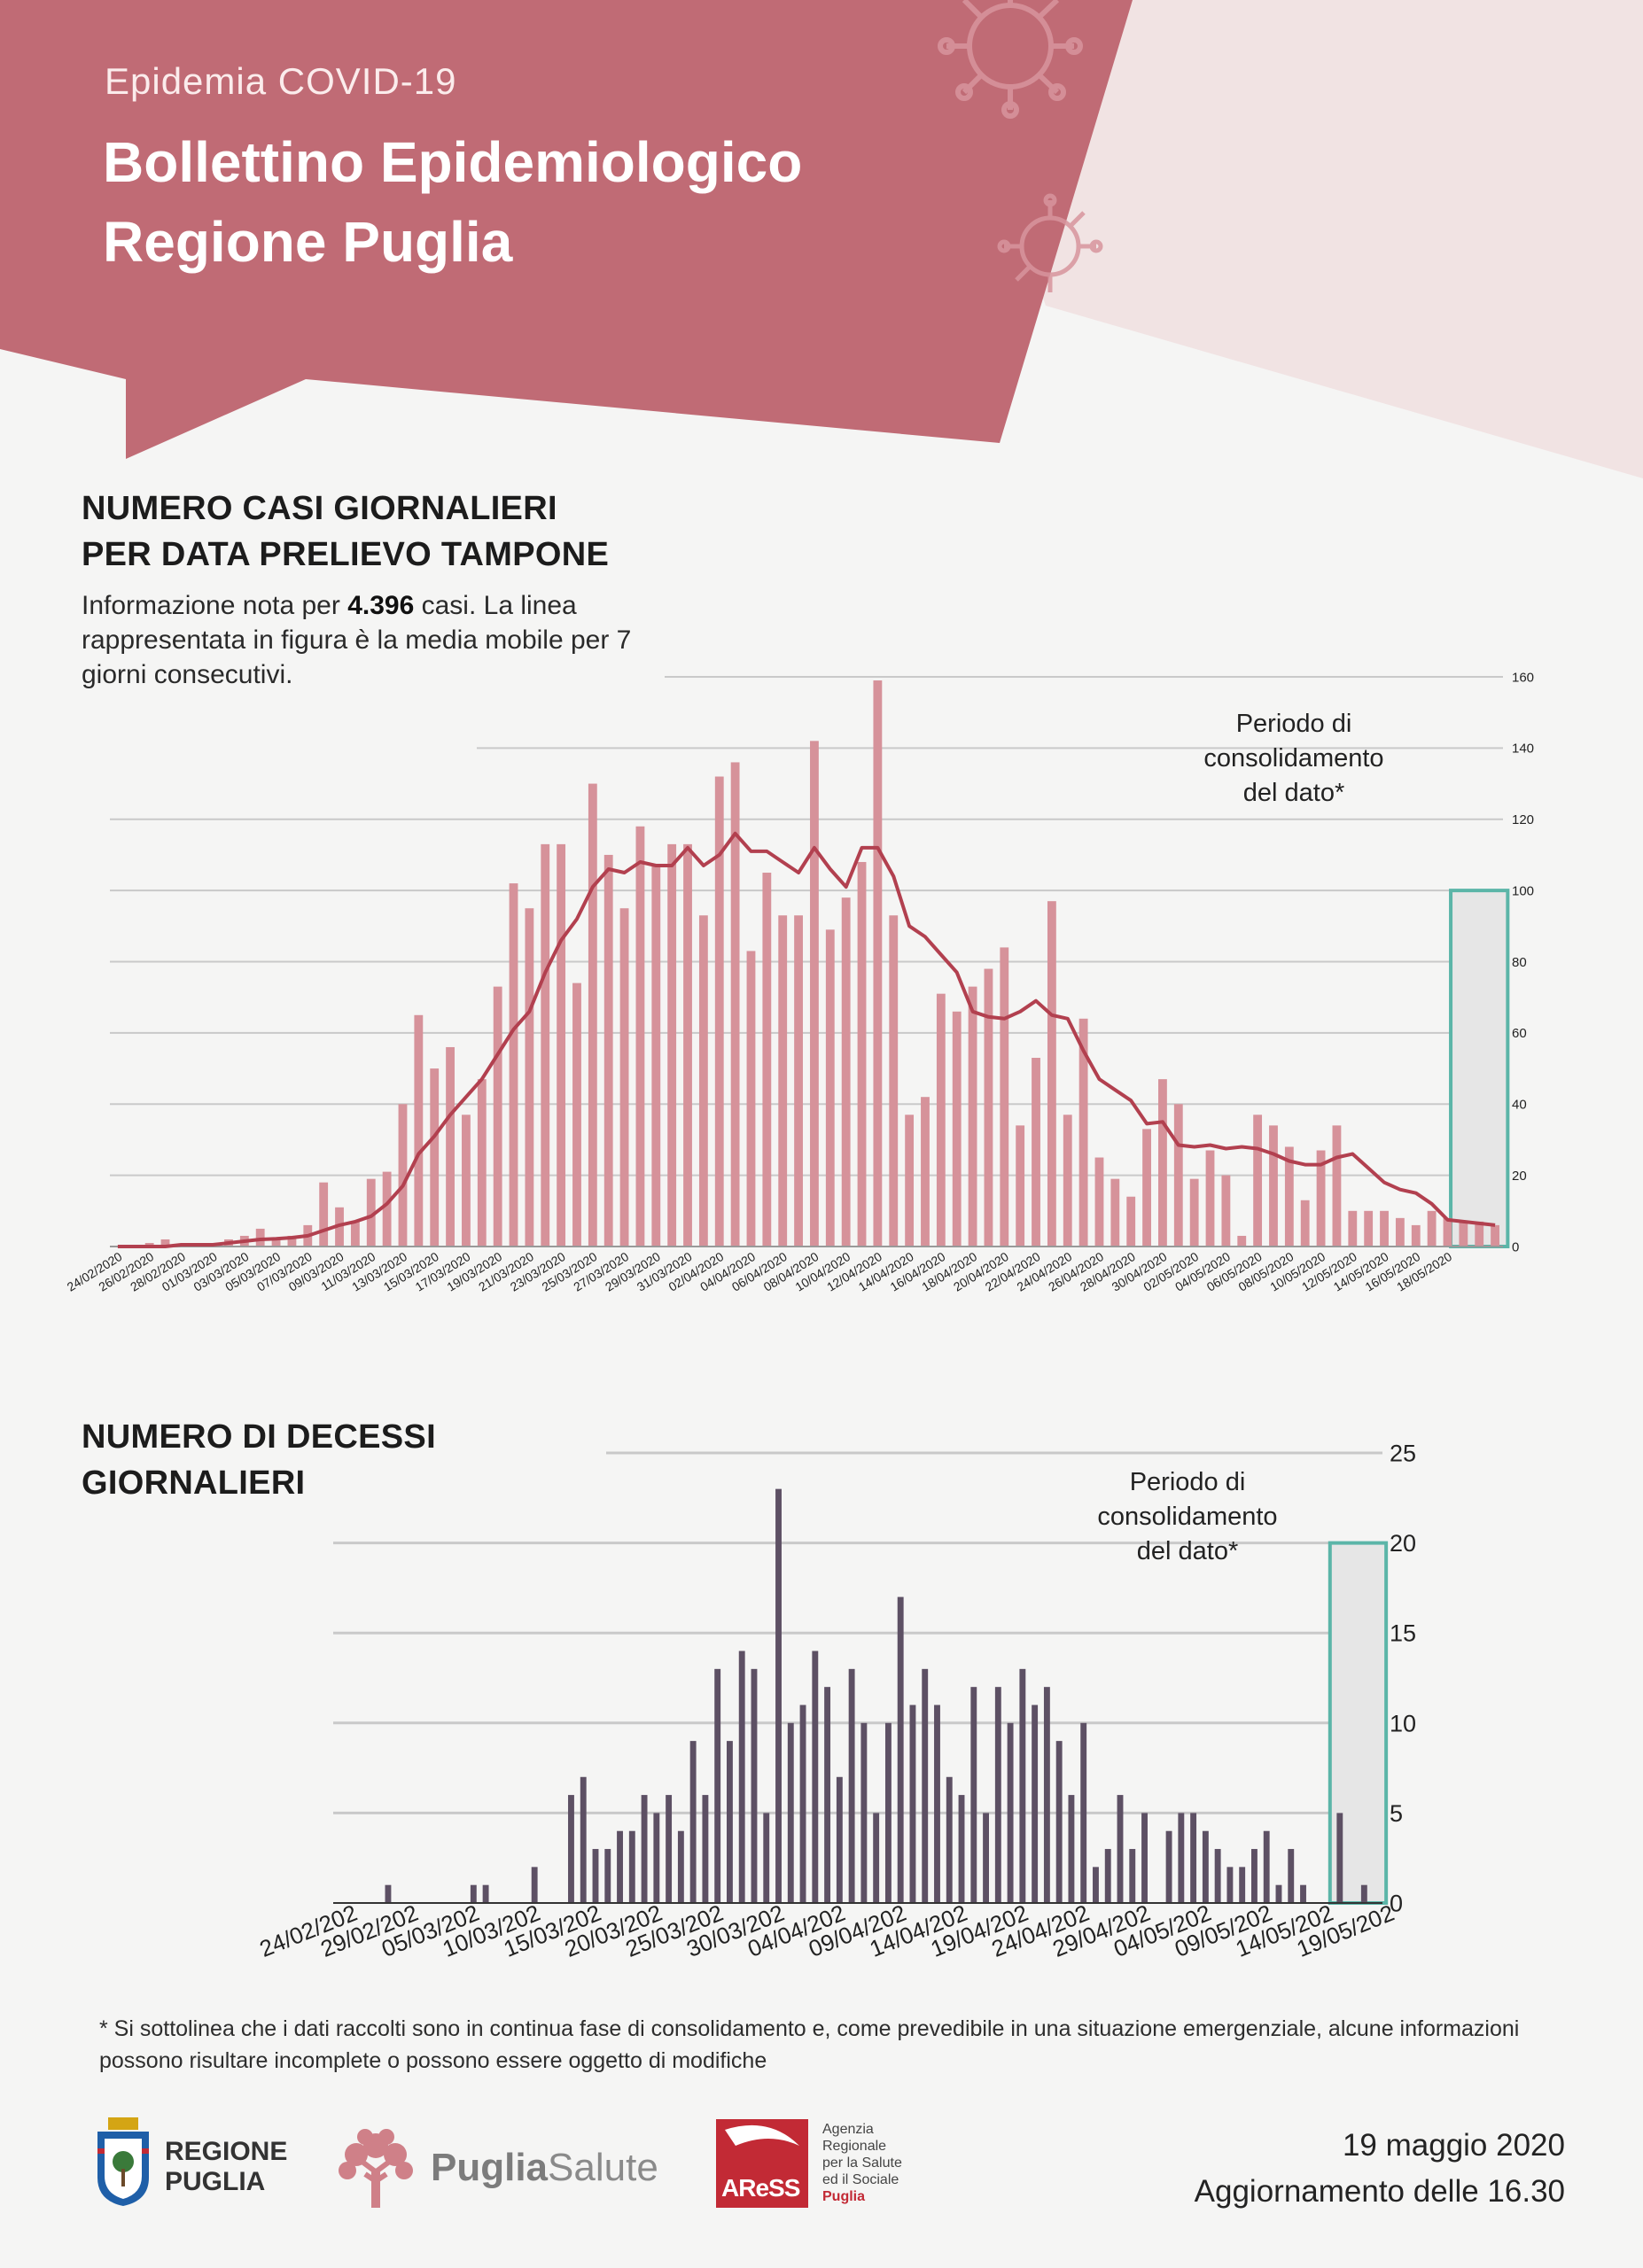 This screenshot has width=1643, height=2268. I want to click on aress-label: AReSS, so click(760, 2188).